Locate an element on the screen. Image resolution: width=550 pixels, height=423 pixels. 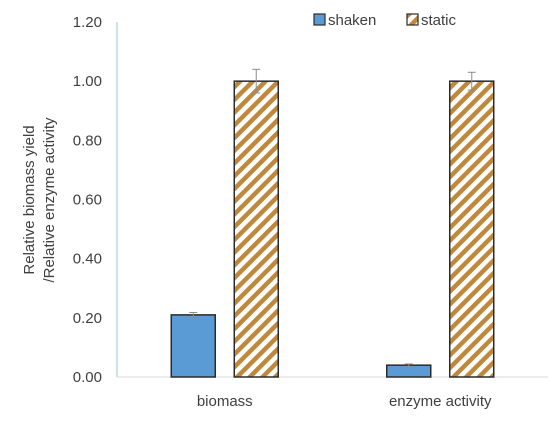
y-axis-label-line-2: /Relative enzyme activity is located at coordinates (49, 200).